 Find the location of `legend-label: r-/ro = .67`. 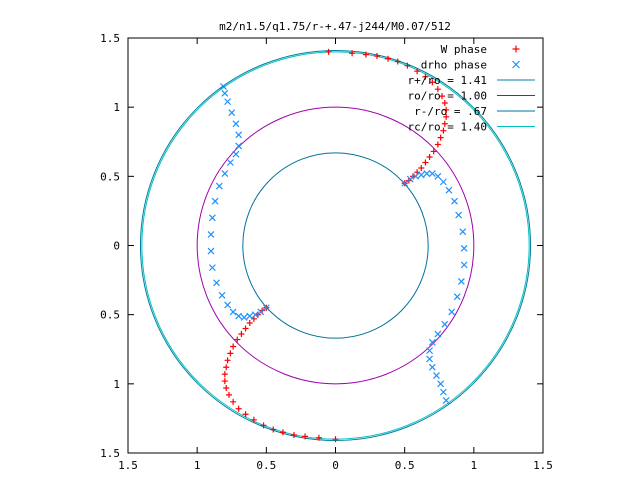

legend-label: r-/ro = .67 is located at coordinates (450, 111).